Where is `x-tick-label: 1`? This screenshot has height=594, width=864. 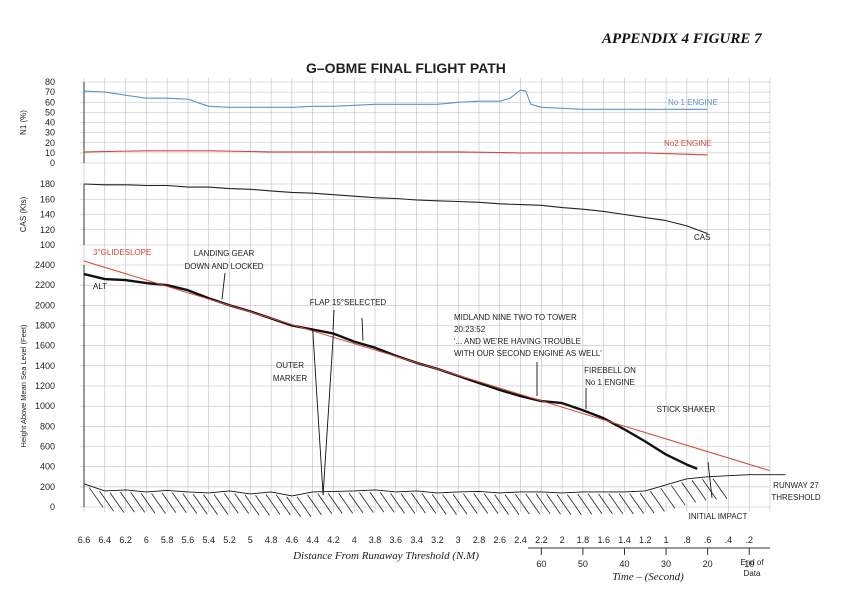 x-tick-label: 1 is located at coordinates (666, 540).